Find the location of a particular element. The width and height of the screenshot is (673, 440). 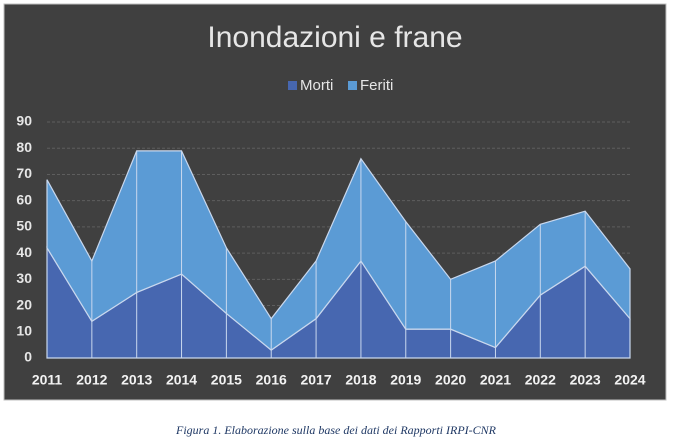

y-tick-label: 30 is located at coordinates (24, 278).